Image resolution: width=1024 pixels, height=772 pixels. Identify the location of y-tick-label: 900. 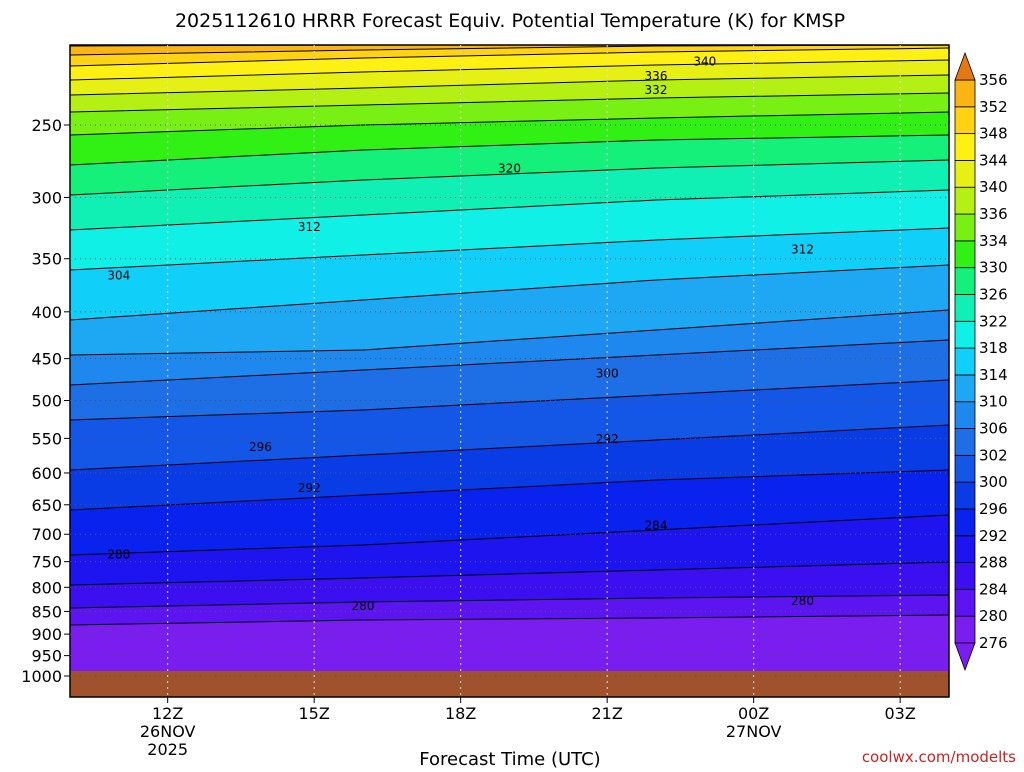
(46, 634).